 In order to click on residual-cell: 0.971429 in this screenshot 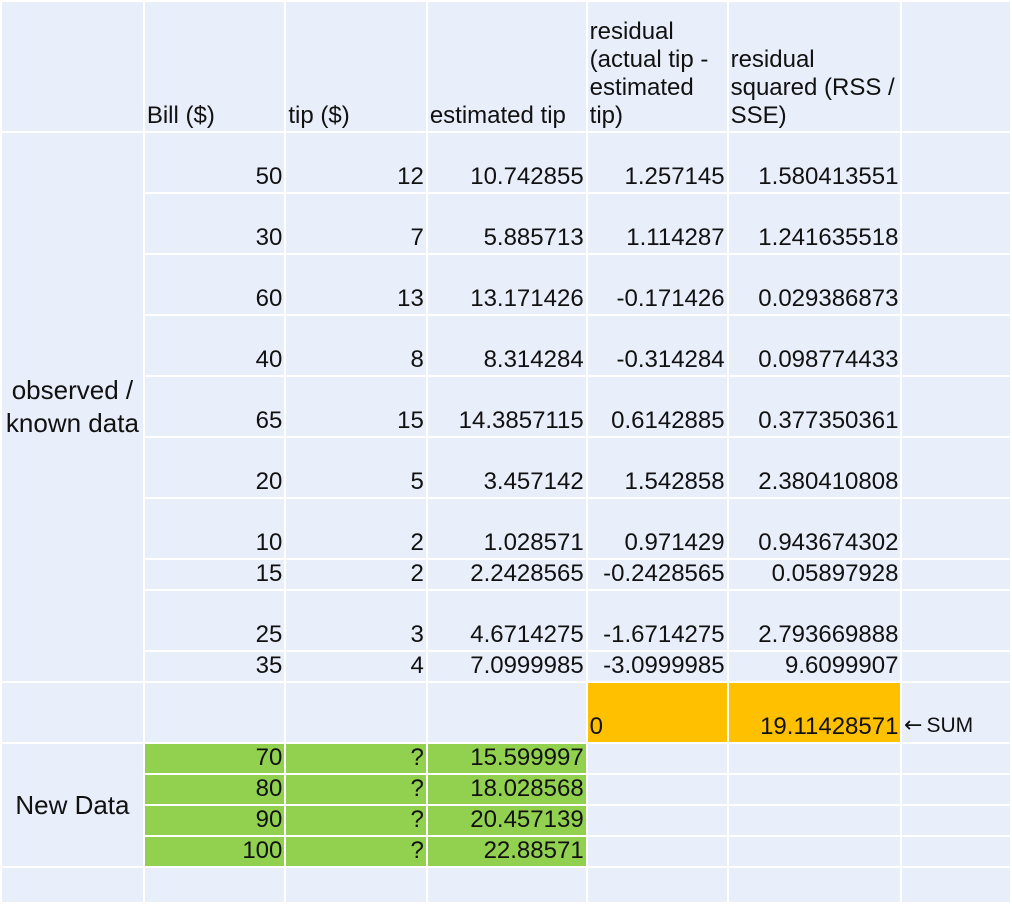, I will do `click(657, 528)`.